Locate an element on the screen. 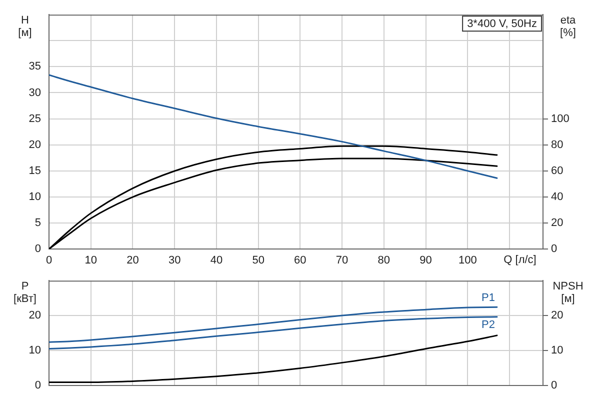 This screenshot has height=400, width=600. y2-tick-label: 40 is located at coordinates (557, 196).